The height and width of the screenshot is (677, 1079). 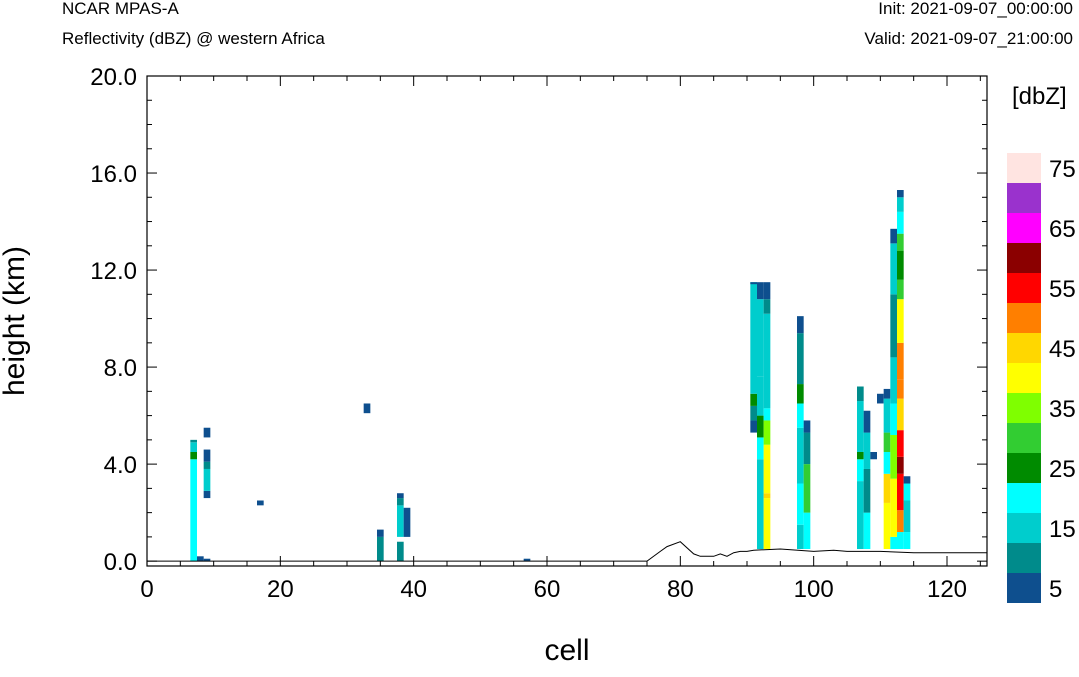 I want to click on terrain-line, so click(x=567, y=551).